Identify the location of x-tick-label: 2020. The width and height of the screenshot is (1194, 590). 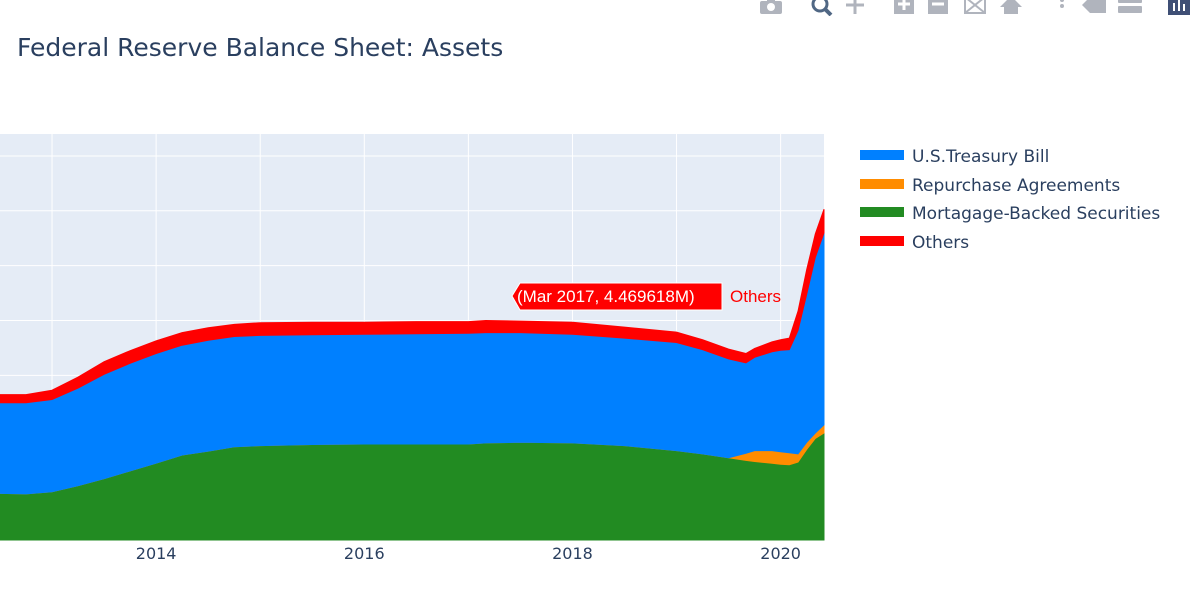
(780, 553).